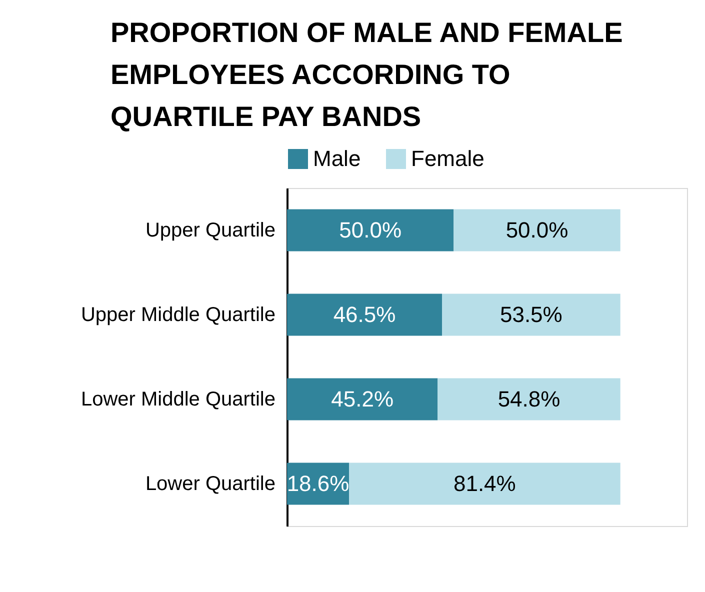 The height and width of the screenshot is (592, 705). What do you see at coordinates (366, 74) in the screenshot?
I see `chart-title: PROPORTION OF MALE AND FEMALE EMPLOYEES ACCORDING TO QUARTILE PAY BANDS` at bounding box center [366, 74].